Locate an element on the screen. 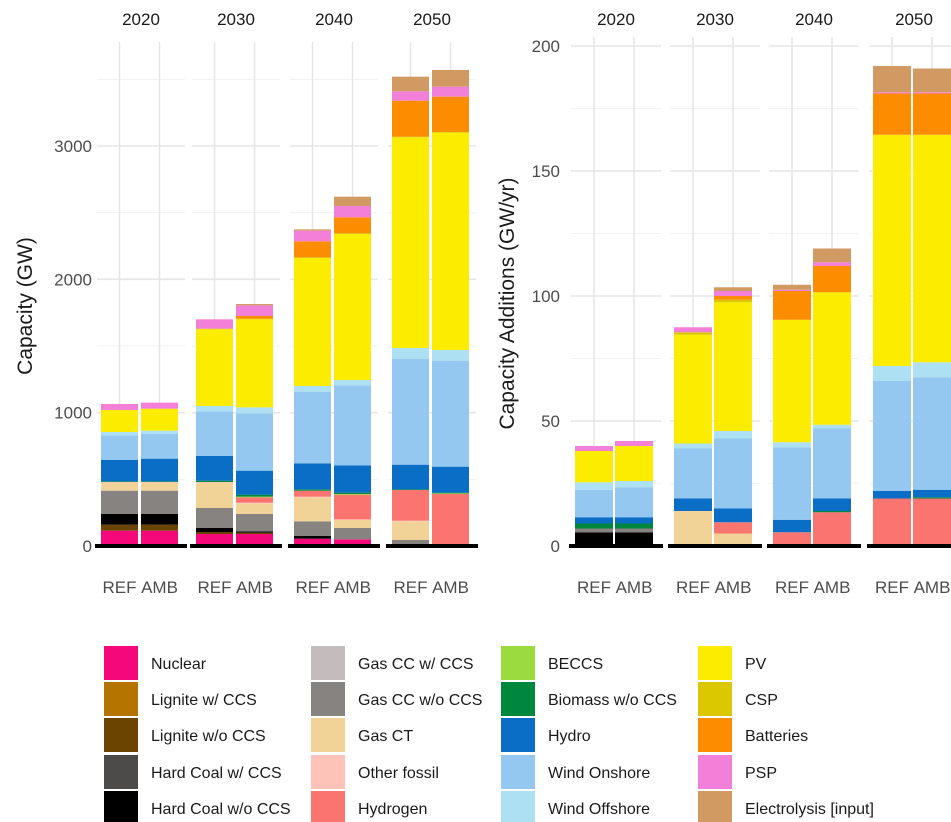  bar-segment-psp-2050-amb is located at coordinates (450, 91).